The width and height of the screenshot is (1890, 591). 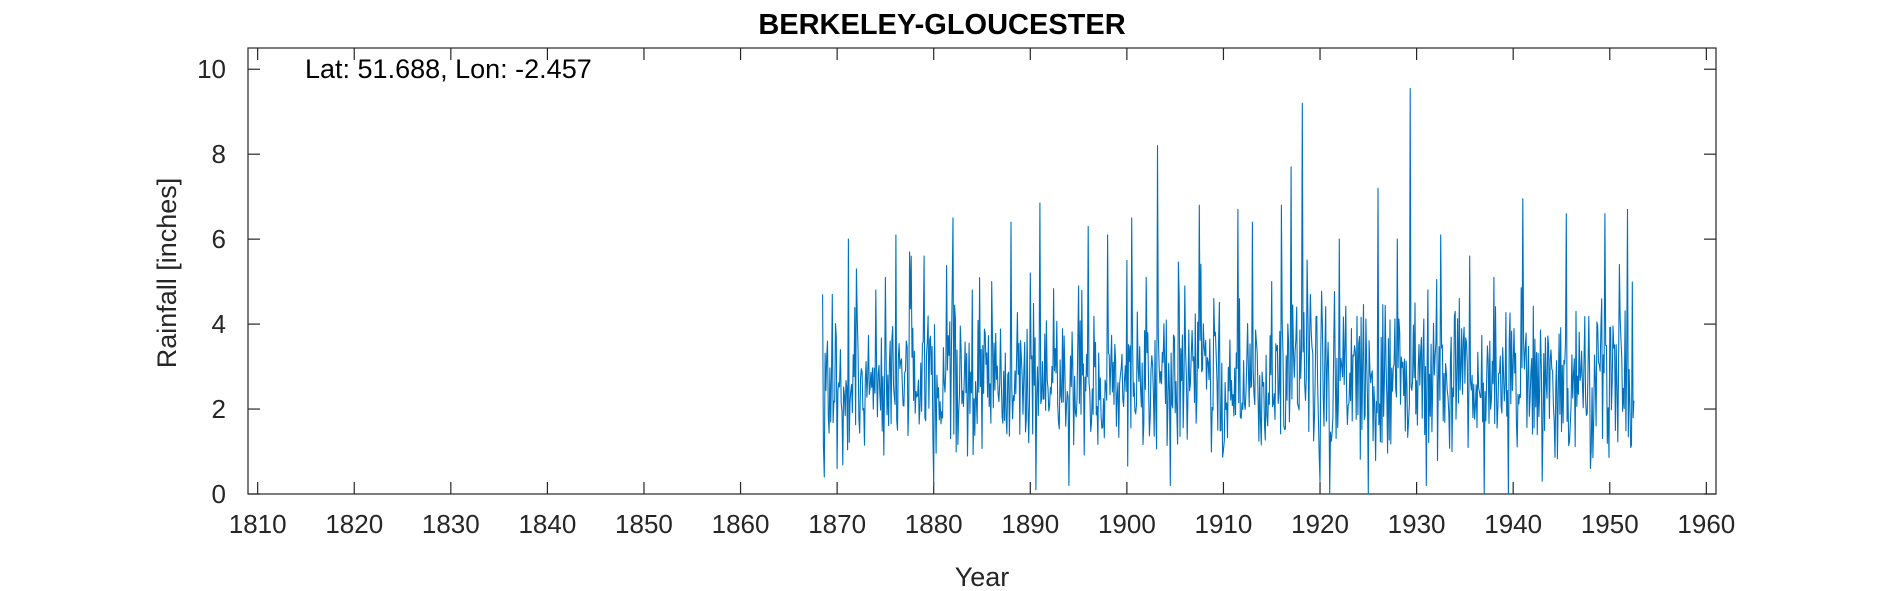 What do you see at coordinates (219, 154) in the screenshot?
I see `y-tick-label: 8` at bounding box center [219, 154].